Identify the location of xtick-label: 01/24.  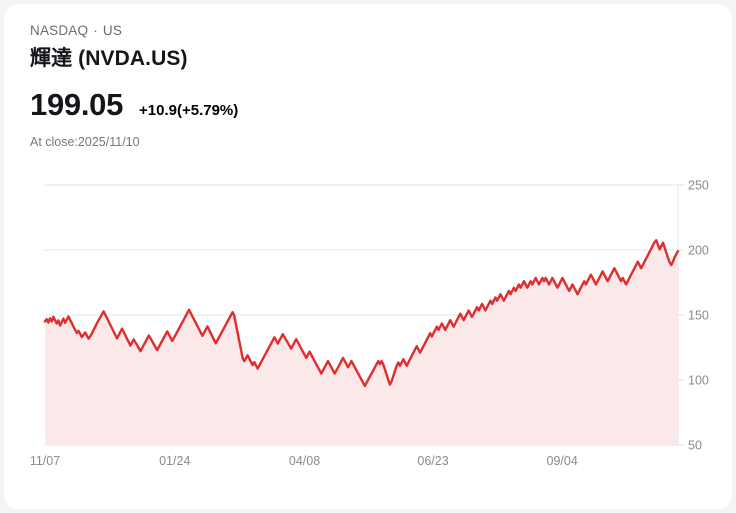
(174, 461).